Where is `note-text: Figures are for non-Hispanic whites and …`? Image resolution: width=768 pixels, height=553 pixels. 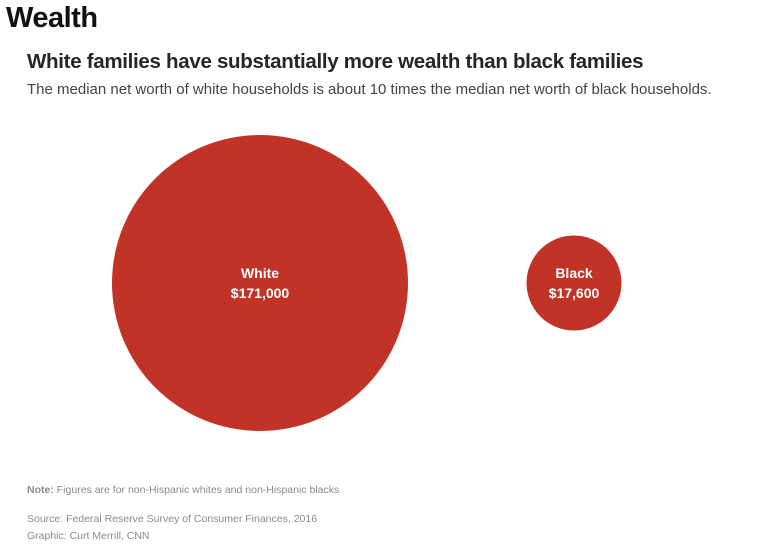 note-text: Figures are for non-Hispanic whites and … is located at coordinates (198, 490).